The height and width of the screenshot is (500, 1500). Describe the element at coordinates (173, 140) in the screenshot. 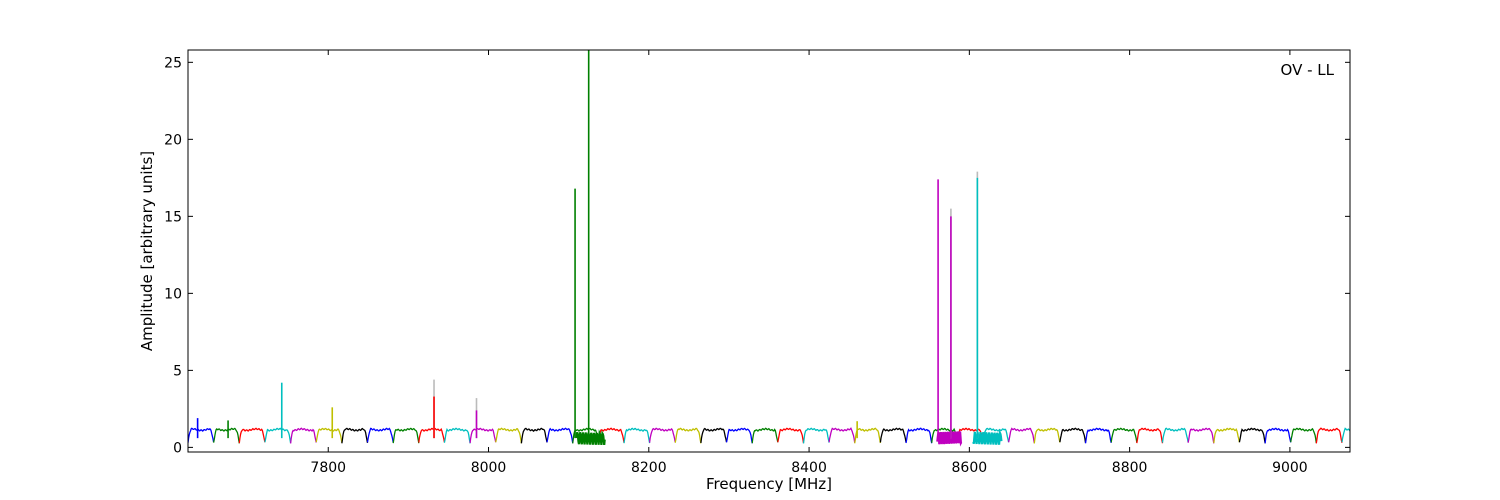

I see `y-tick-label: 20` at that location.